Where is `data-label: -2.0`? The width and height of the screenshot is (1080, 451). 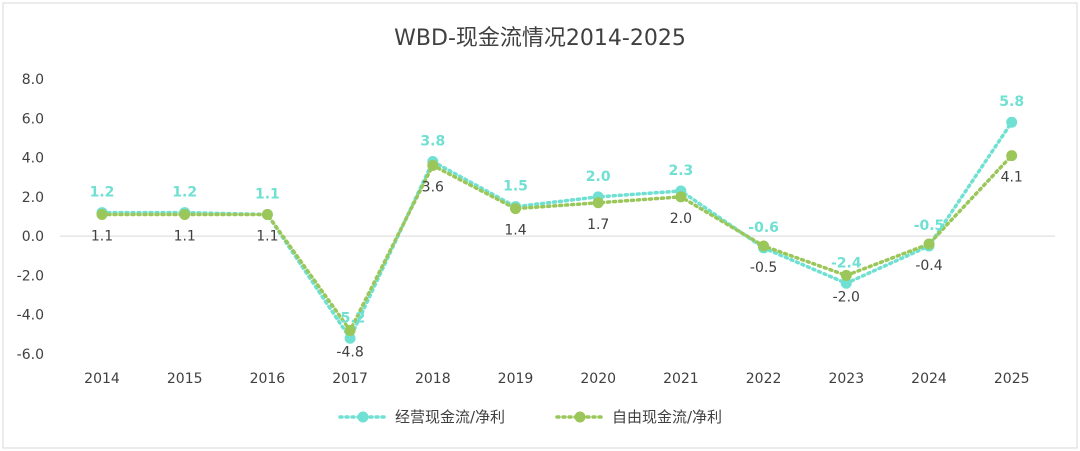 data-label: -2.0 is located at coordinates (846, 297).